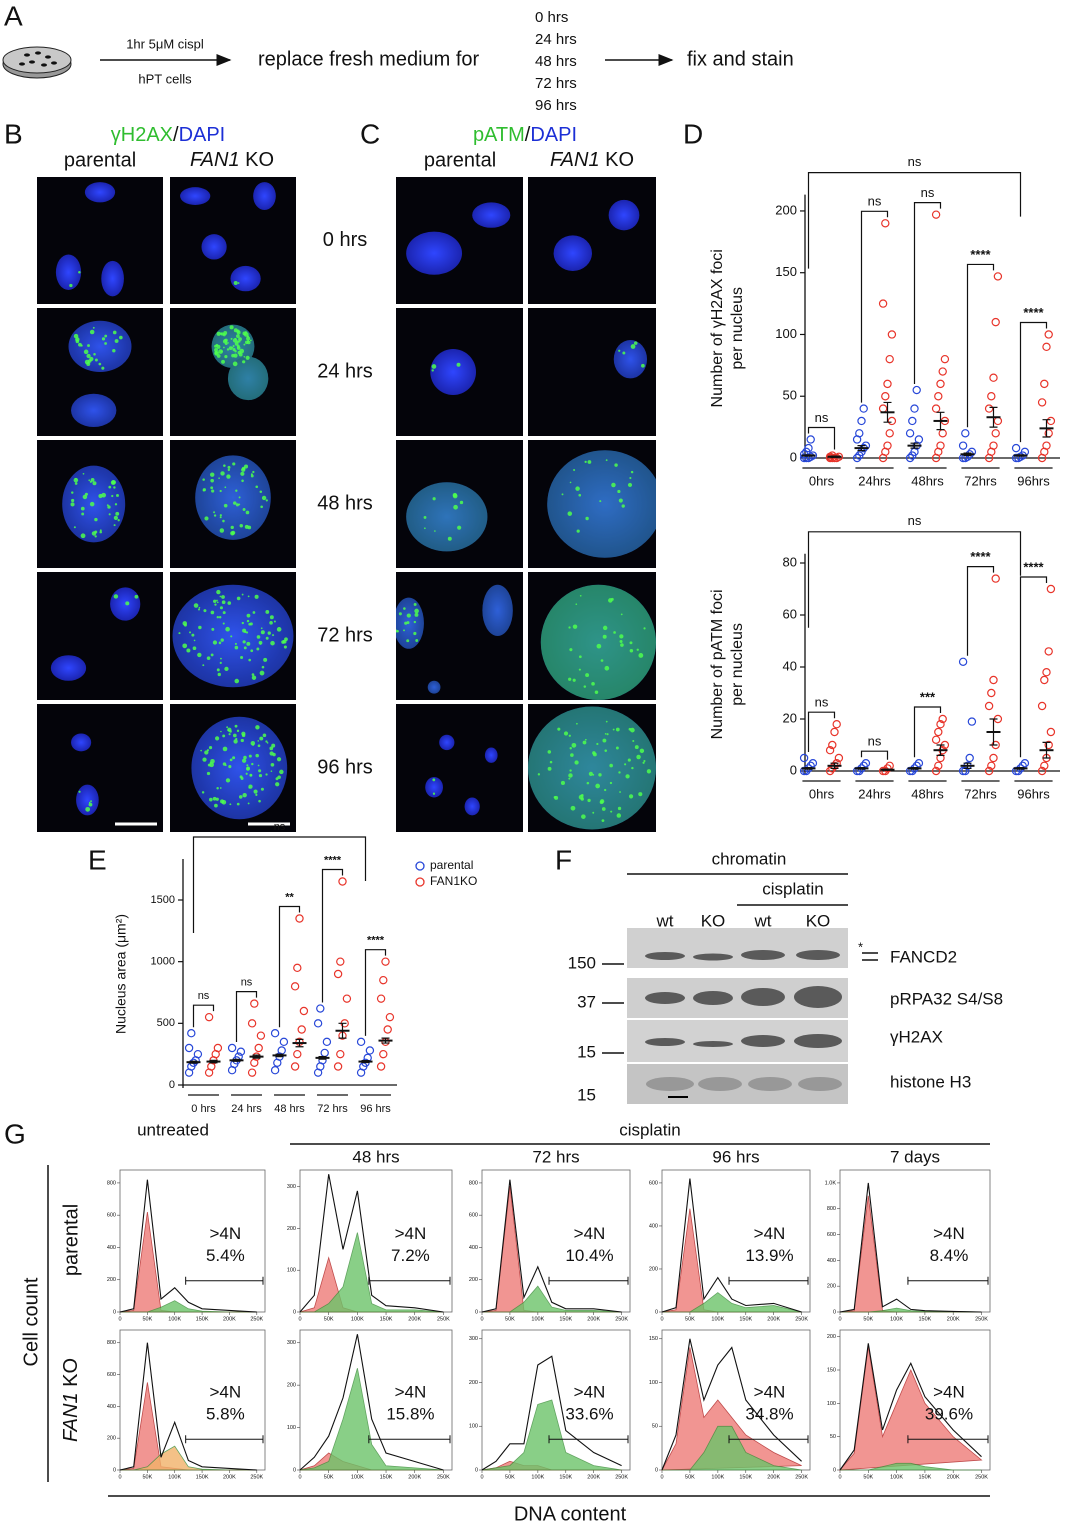  What do you see at coordinates (732, 1448) in the screenshot?
I see `histogram-area` at bounding box center [732, 1448].